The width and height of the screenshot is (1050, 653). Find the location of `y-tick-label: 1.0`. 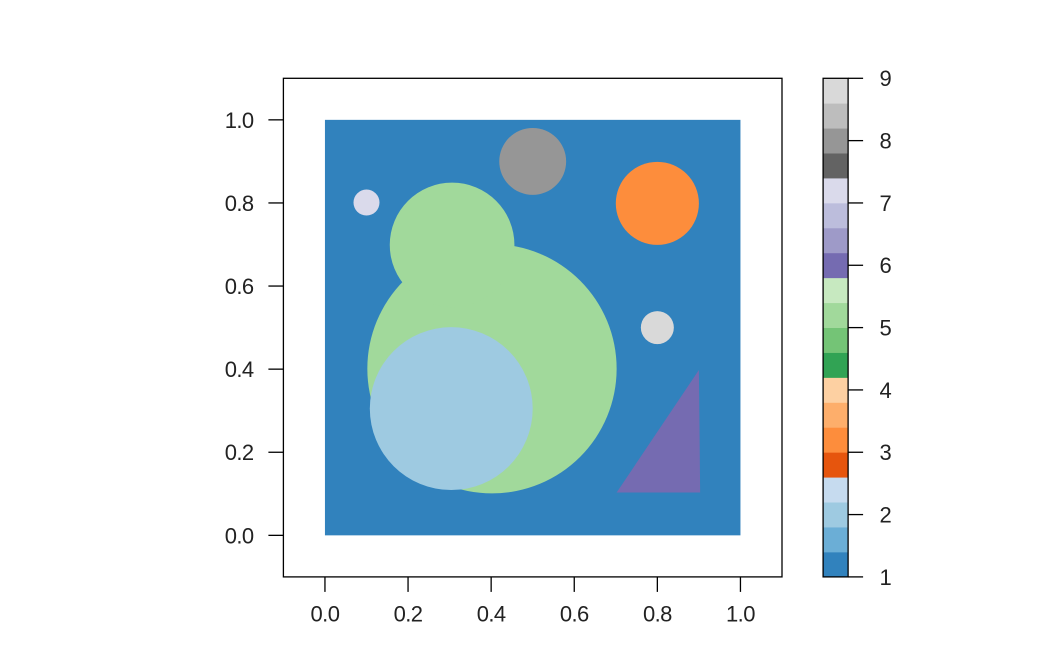

y-tick-label: 1.0 is located at coordinates (239, 120).